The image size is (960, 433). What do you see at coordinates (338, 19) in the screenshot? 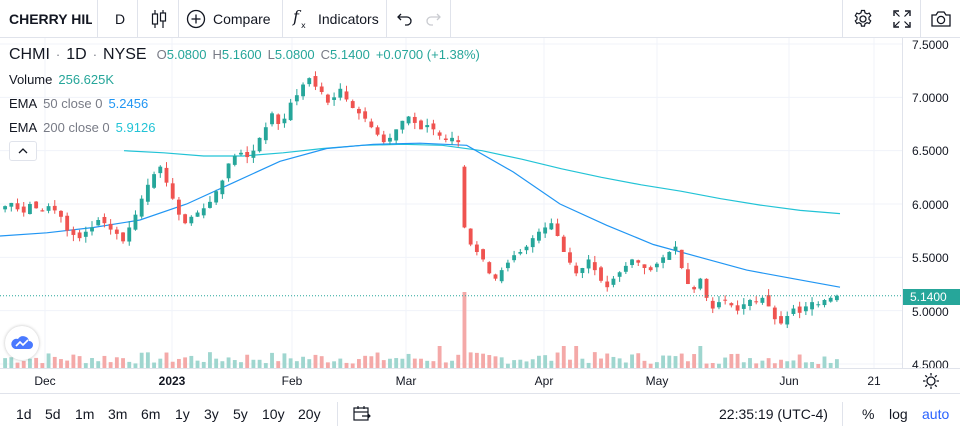
I see `indicators-button: f x Indicators` at bounding box center [338, 19].